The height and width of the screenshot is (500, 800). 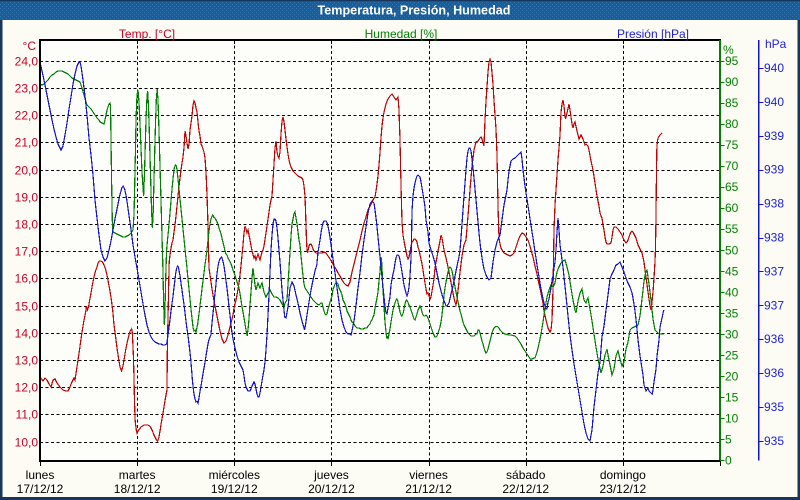 What do you see at coordinates (732, 292) in the screenshot?
I see `svg-text: 40` at bounding box center [732, 292].